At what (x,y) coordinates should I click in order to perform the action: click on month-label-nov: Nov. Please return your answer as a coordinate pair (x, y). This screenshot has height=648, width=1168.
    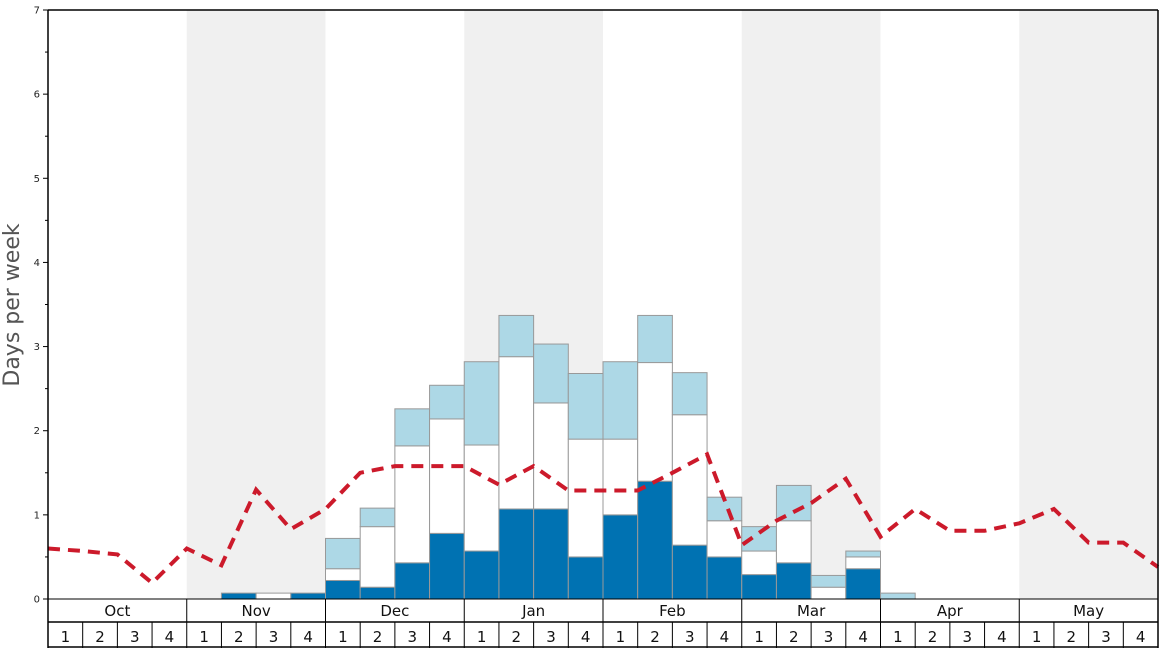
    Looking at the image, I should click on (255, 611).